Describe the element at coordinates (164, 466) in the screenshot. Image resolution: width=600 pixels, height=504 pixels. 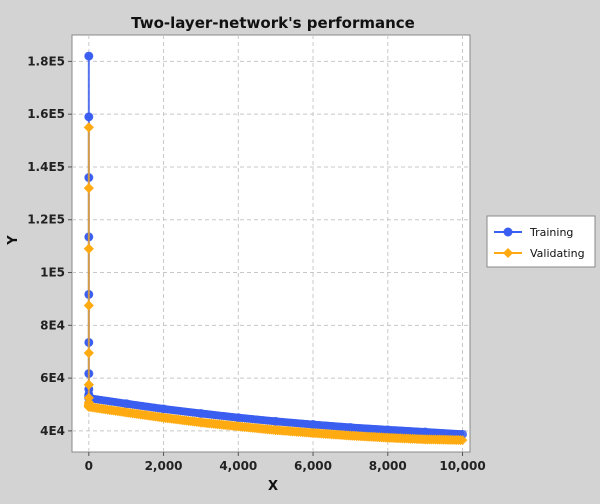
I see `x-tick-label: 2,000` at that location.